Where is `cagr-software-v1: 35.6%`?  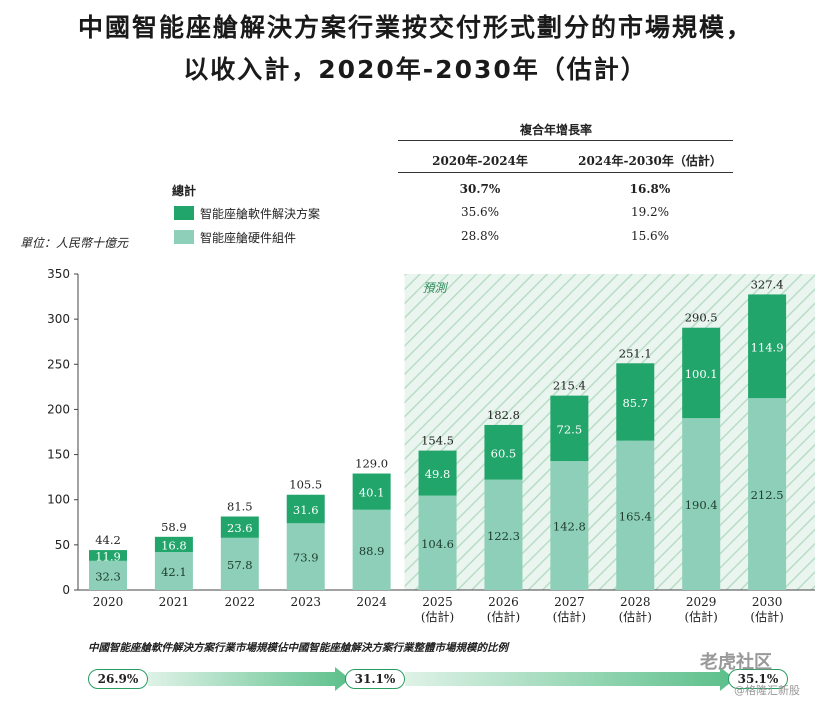 cagr-software-v1: 35.6% is located at coordinates (480, 212).